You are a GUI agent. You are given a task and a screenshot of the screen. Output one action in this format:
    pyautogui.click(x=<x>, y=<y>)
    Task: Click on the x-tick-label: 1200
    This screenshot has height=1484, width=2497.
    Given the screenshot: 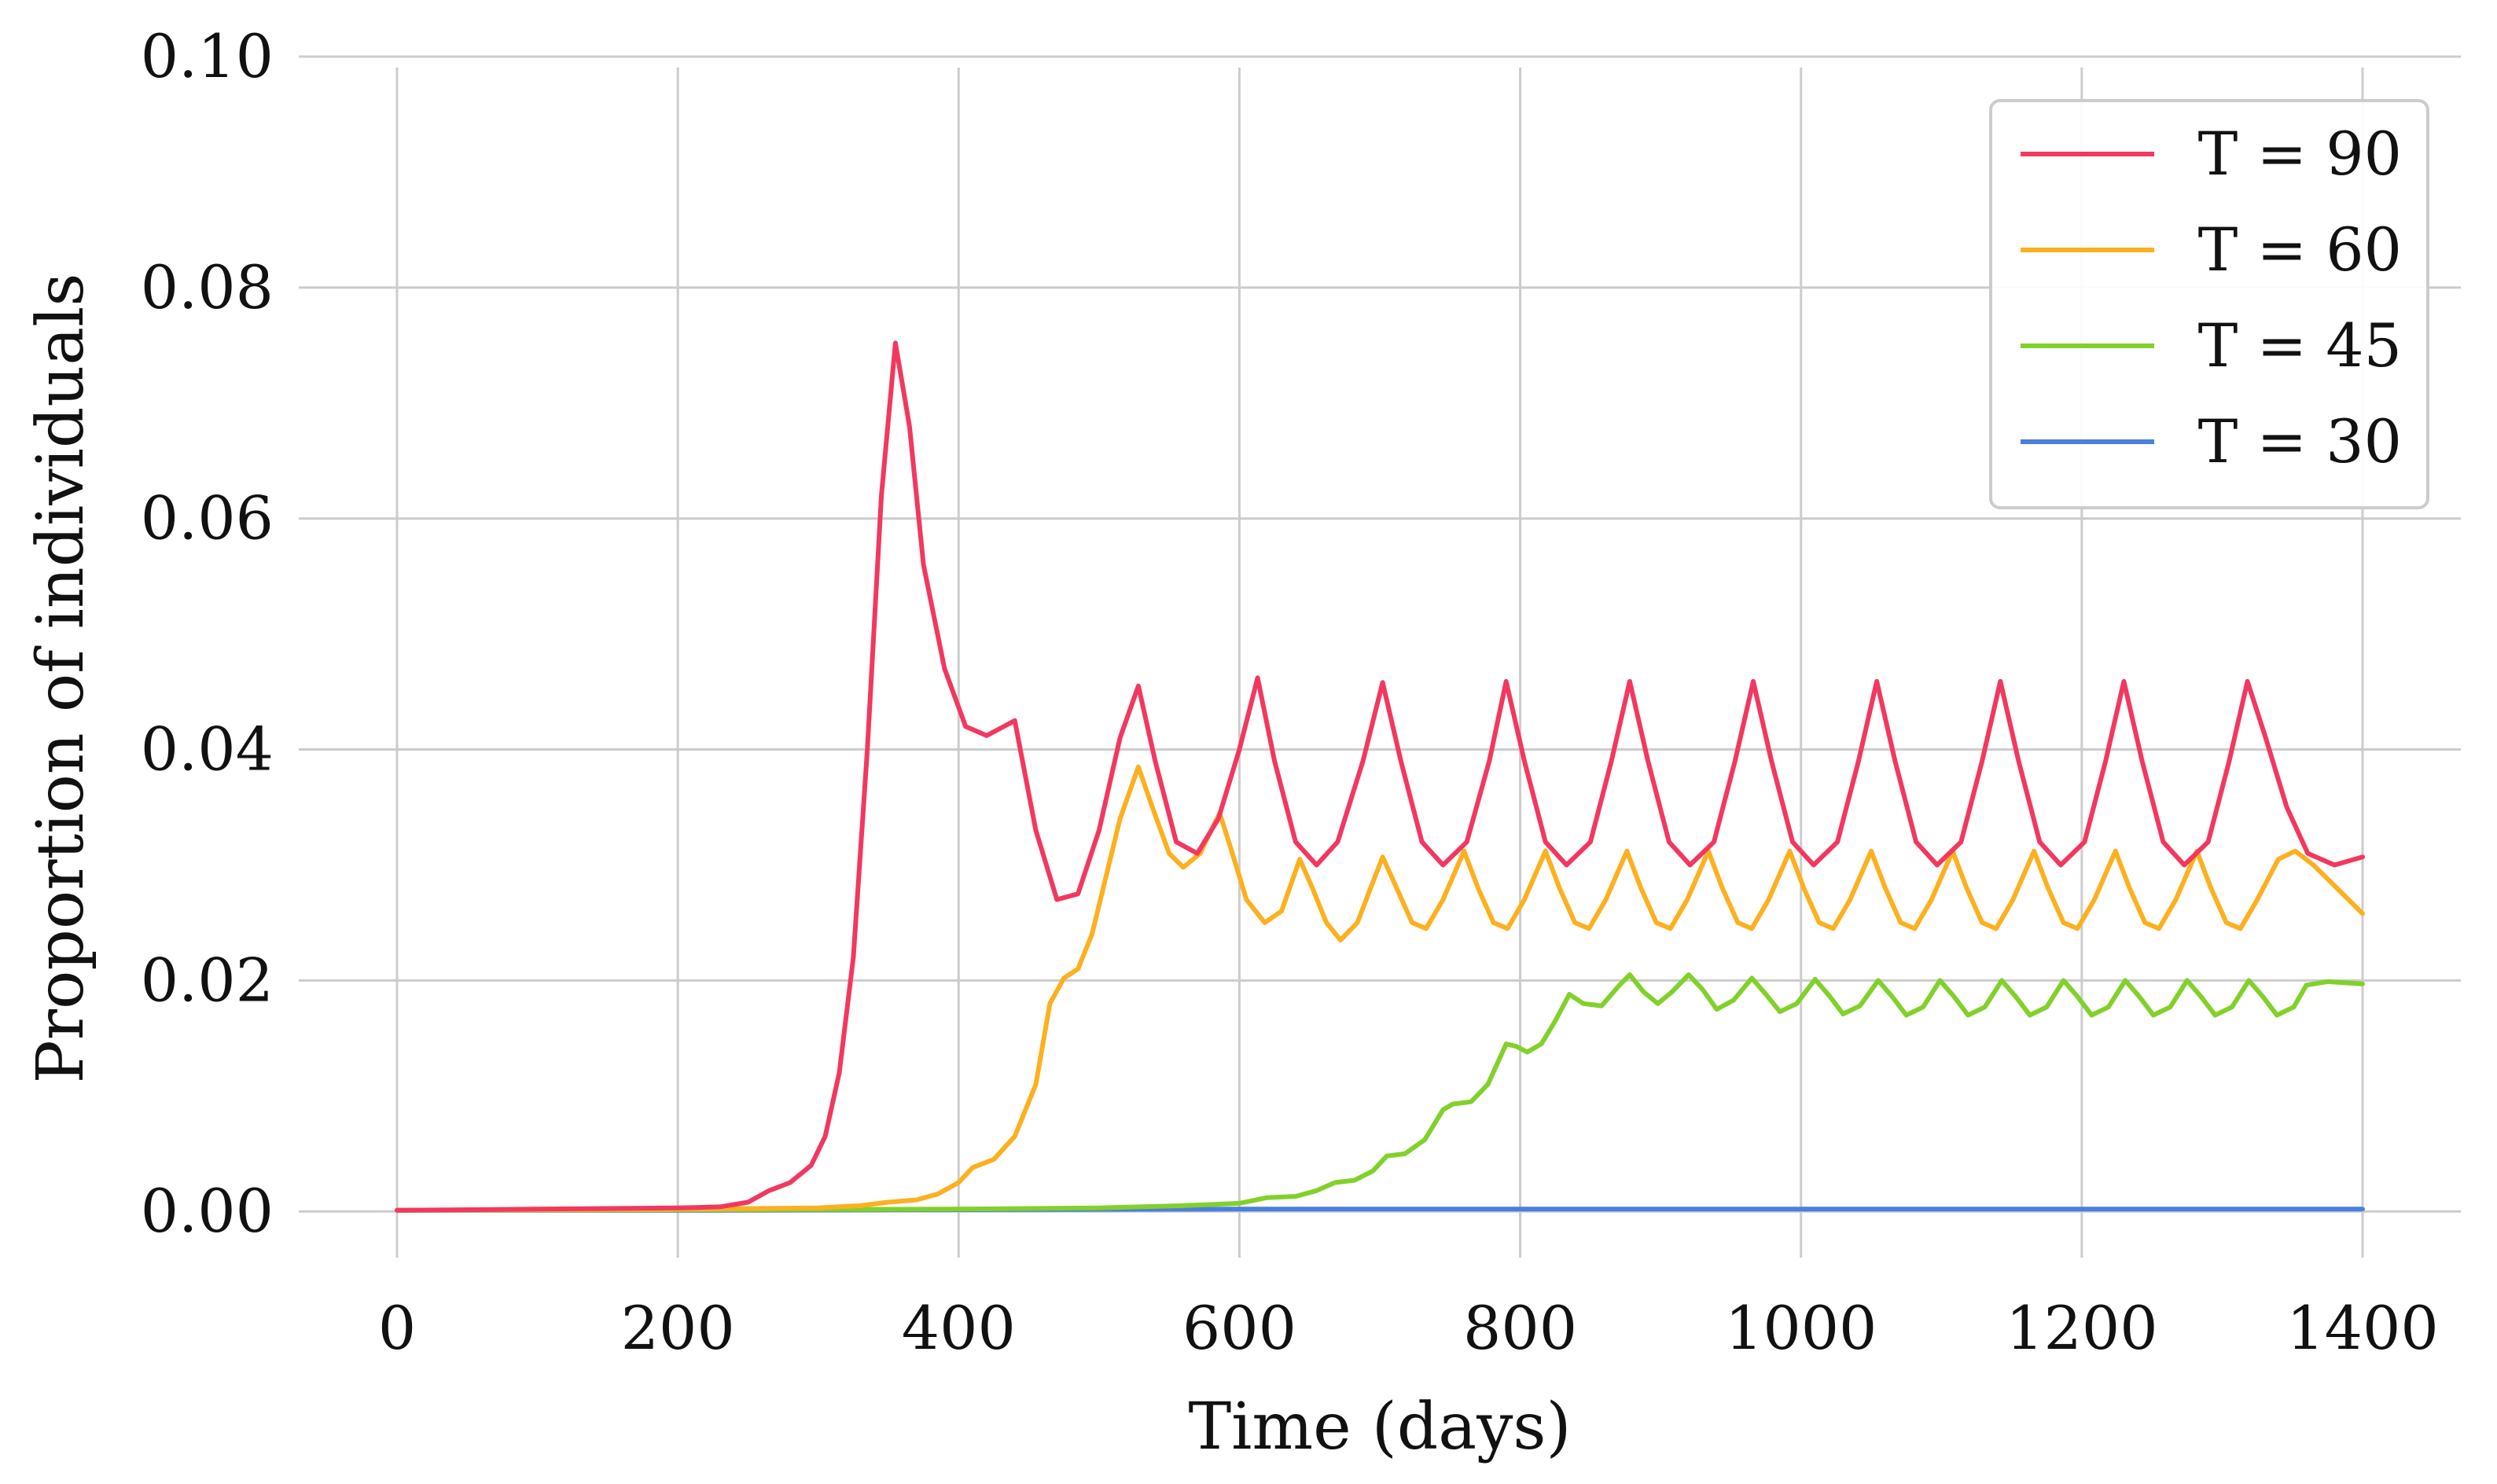 What is the action you would take?
    pyautogui.click(x=2081, y=1328)
    